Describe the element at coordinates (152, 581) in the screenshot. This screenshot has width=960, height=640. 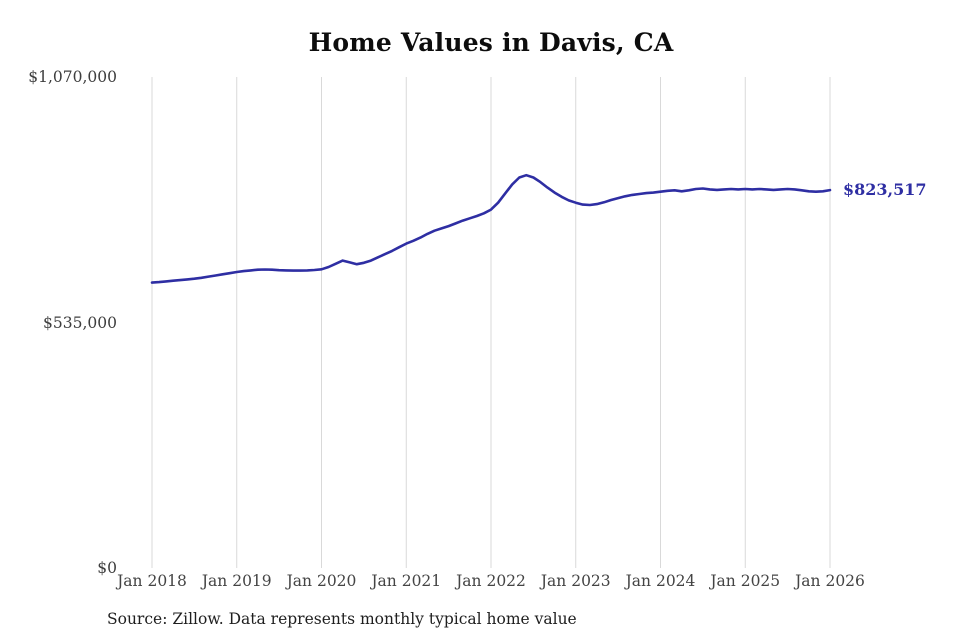
I see `x-axis-label: Jan 2018` at that location.